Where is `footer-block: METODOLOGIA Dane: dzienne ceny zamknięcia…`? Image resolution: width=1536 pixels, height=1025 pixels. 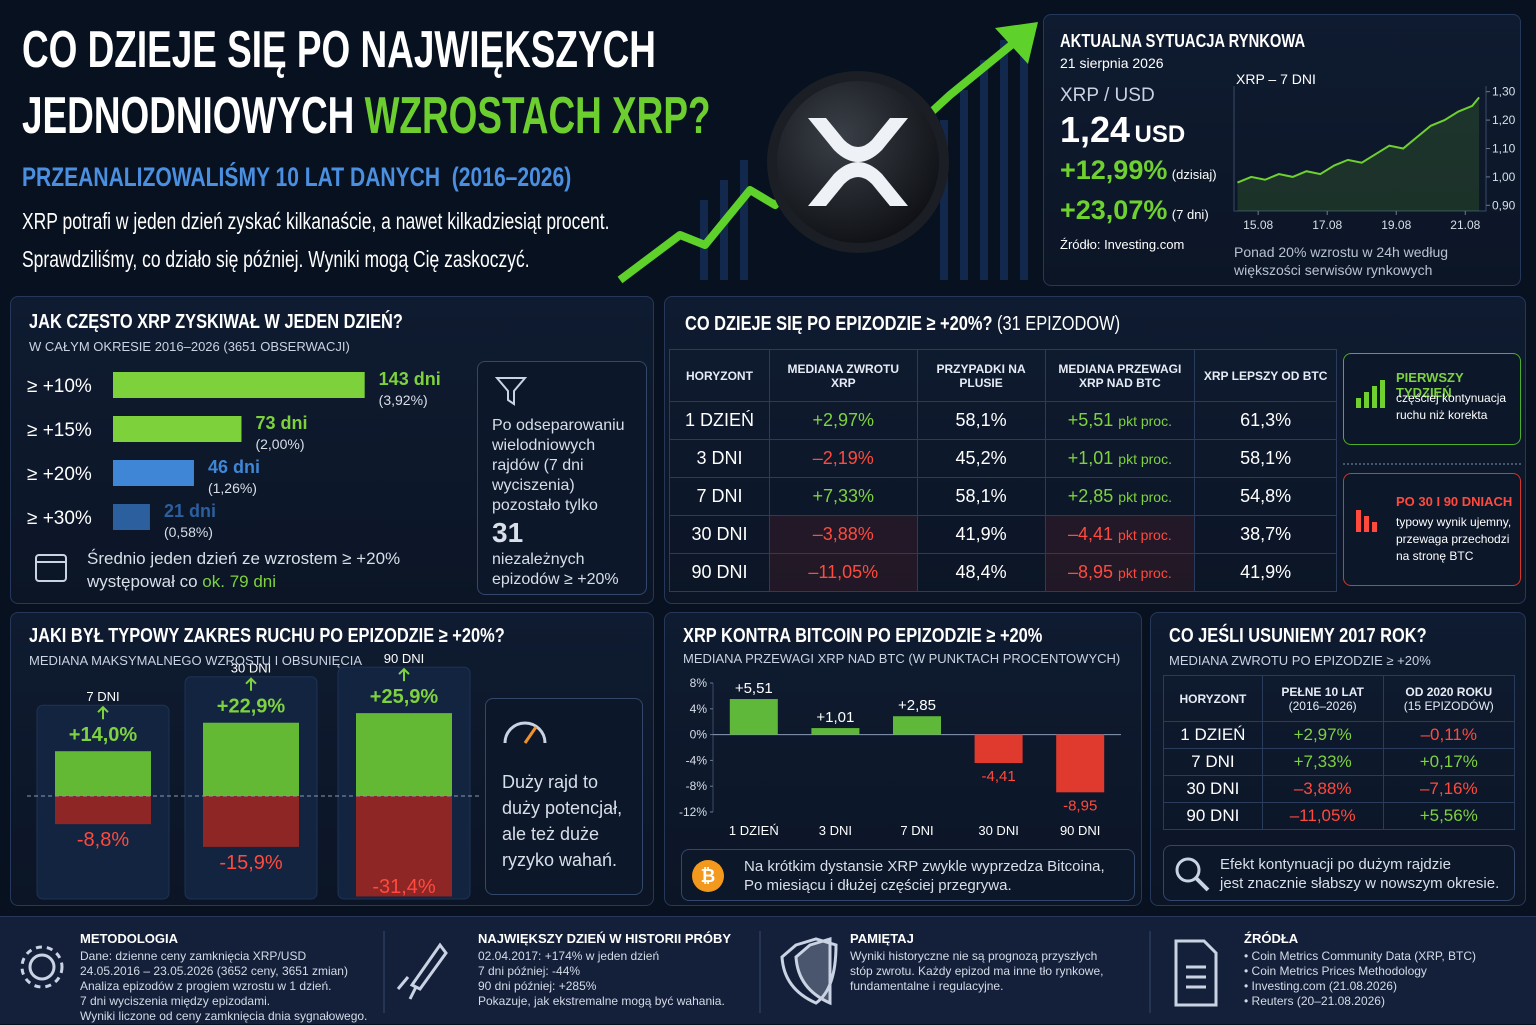 footer-block: METODOLOGIA Dane: dzienne ceny zamknięcia… is located at coordinates (223, 977).